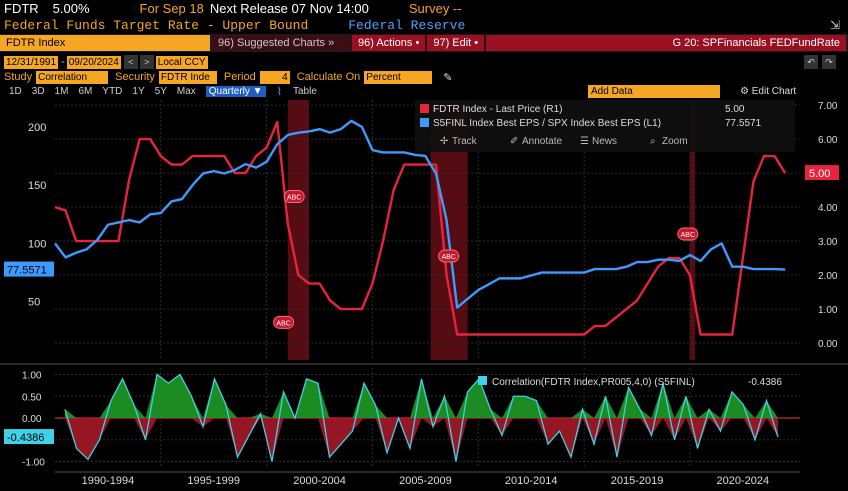 The height and width of the screenshot is (491, 848). Describe the element at coordinates (187, 77) in the screenshot. I see `security-select: FDTR Inde` at that location.